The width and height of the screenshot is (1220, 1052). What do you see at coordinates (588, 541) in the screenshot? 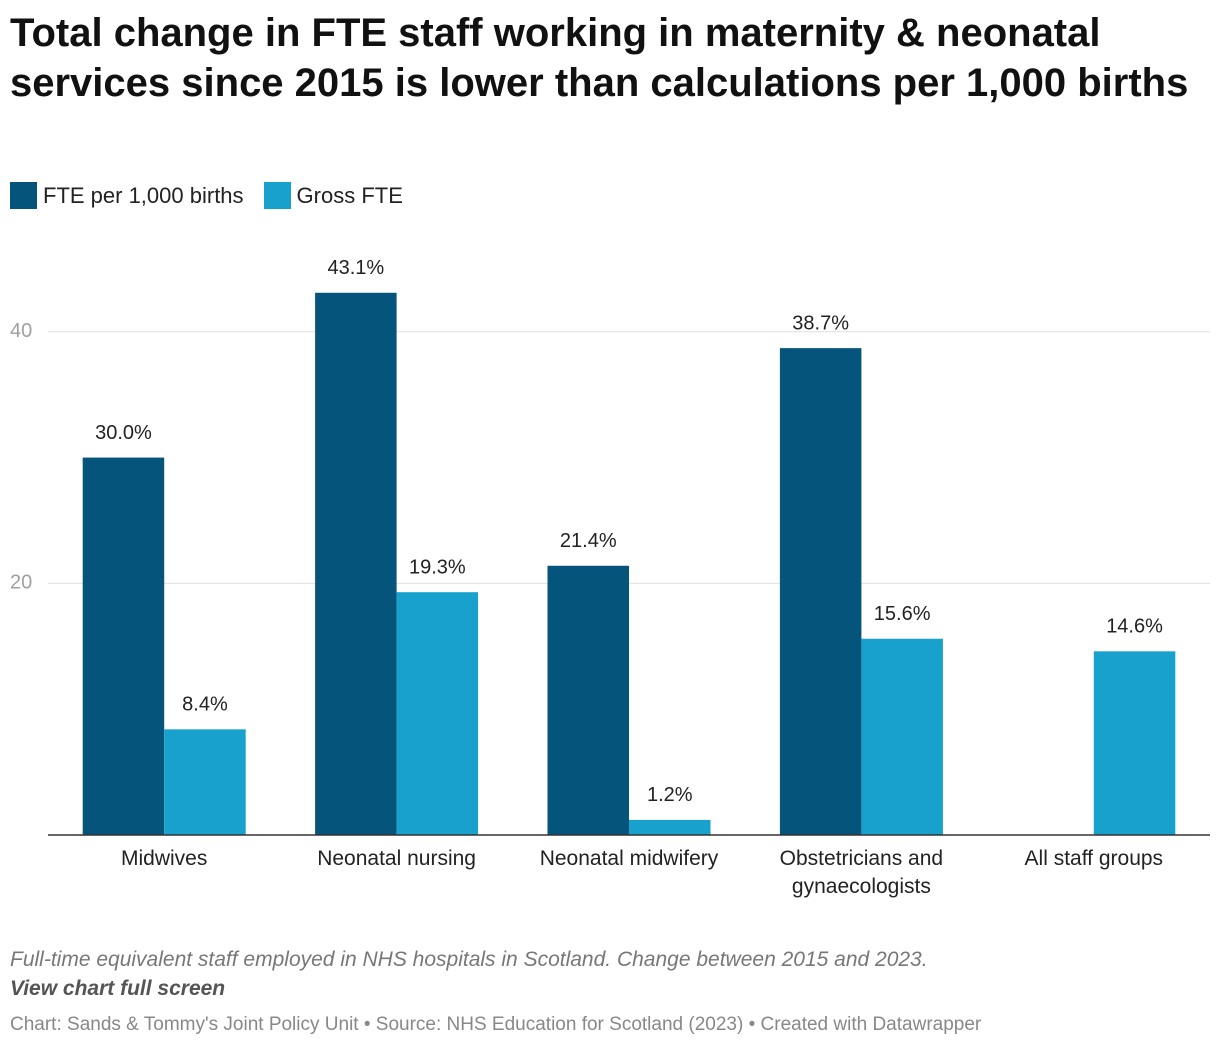
I see `value-label: 21.4%` at bounding box center [588, 541].